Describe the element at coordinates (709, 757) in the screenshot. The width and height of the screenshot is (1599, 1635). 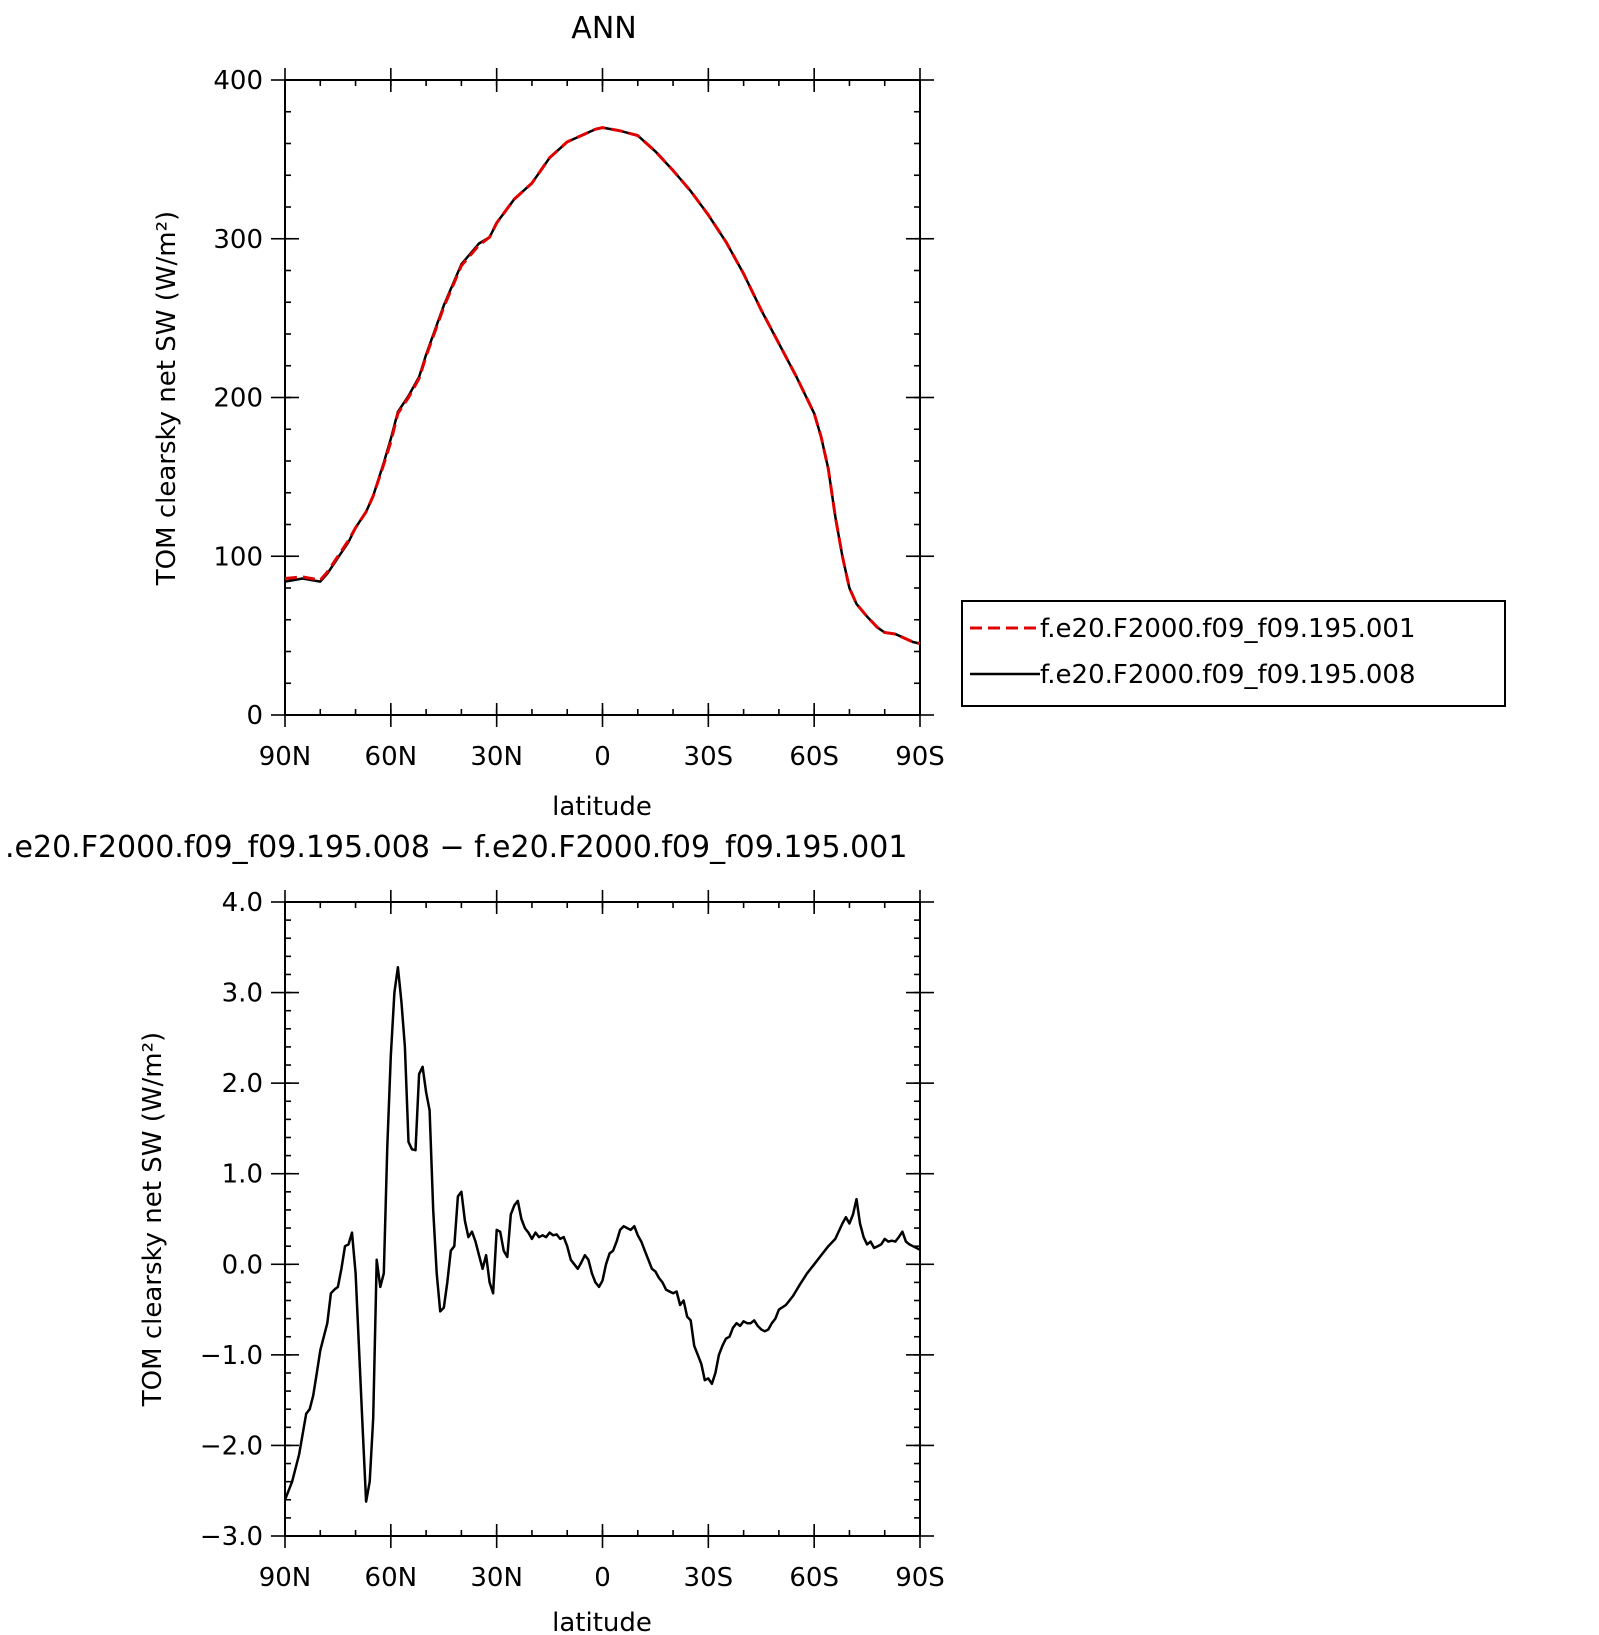
I see `top-x-tick-label: 30S` at that location.